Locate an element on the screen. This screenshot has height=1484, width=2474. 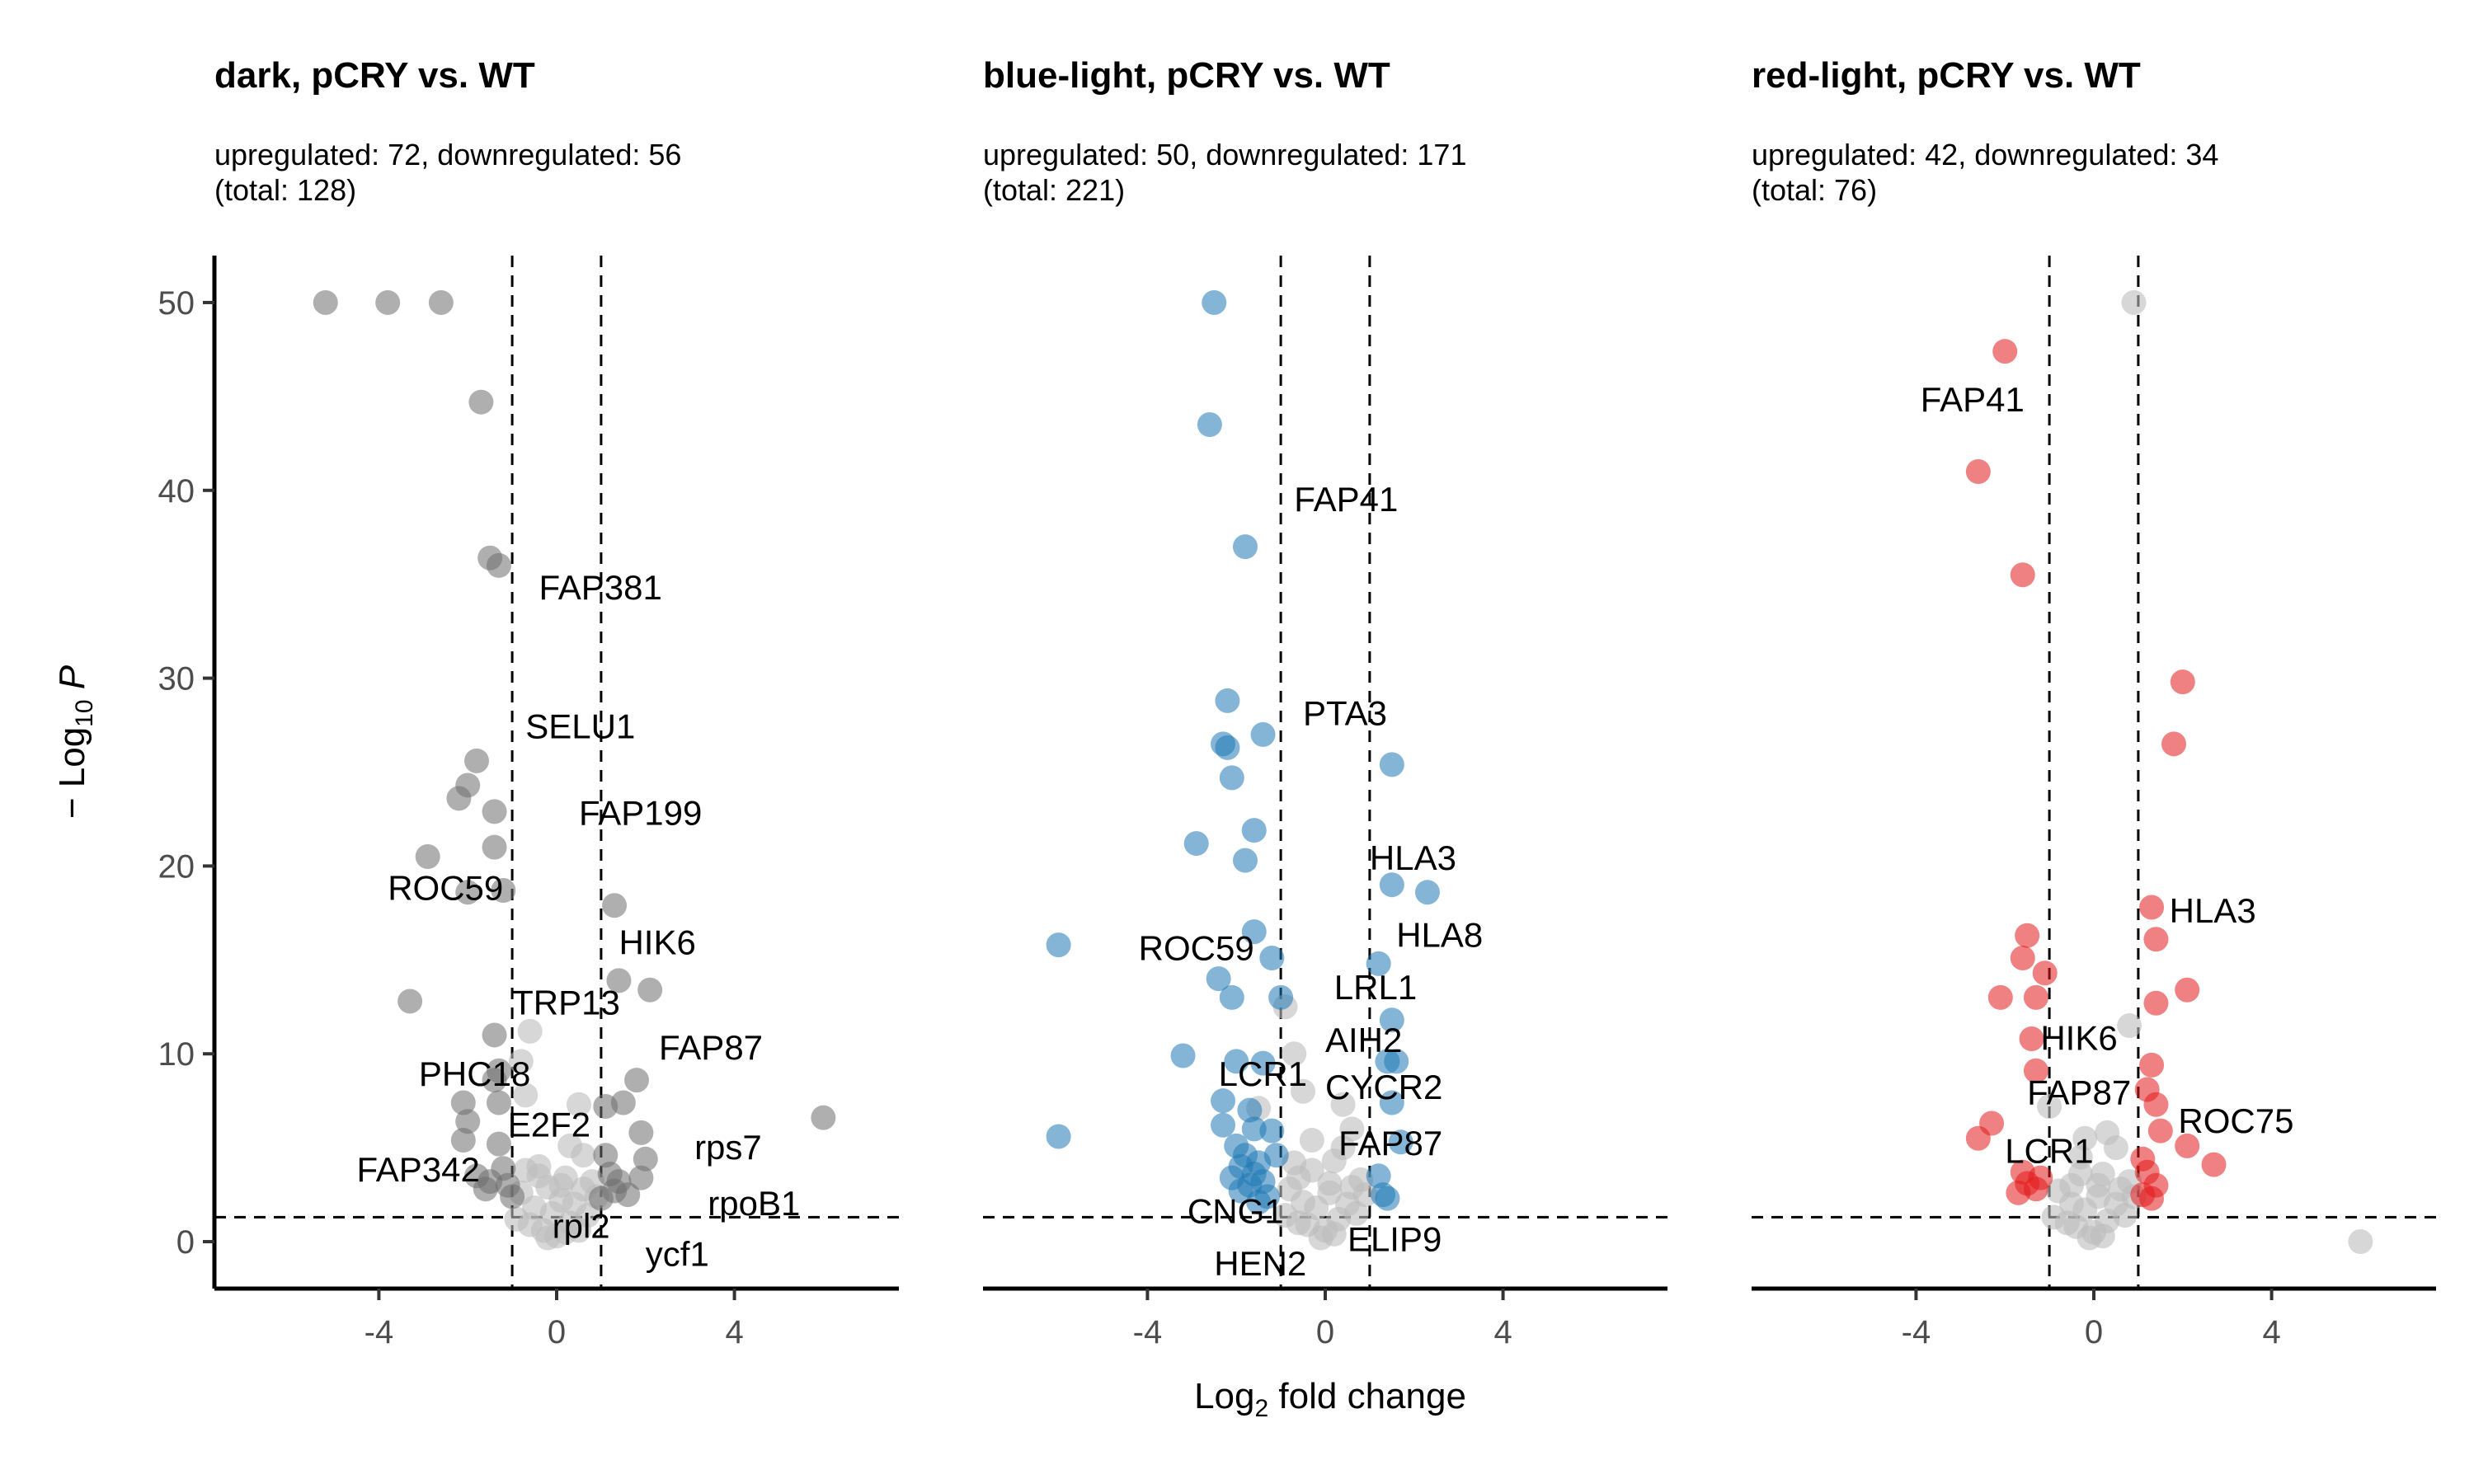
gene-label: rps7 is located at coordinates (728, 1147).